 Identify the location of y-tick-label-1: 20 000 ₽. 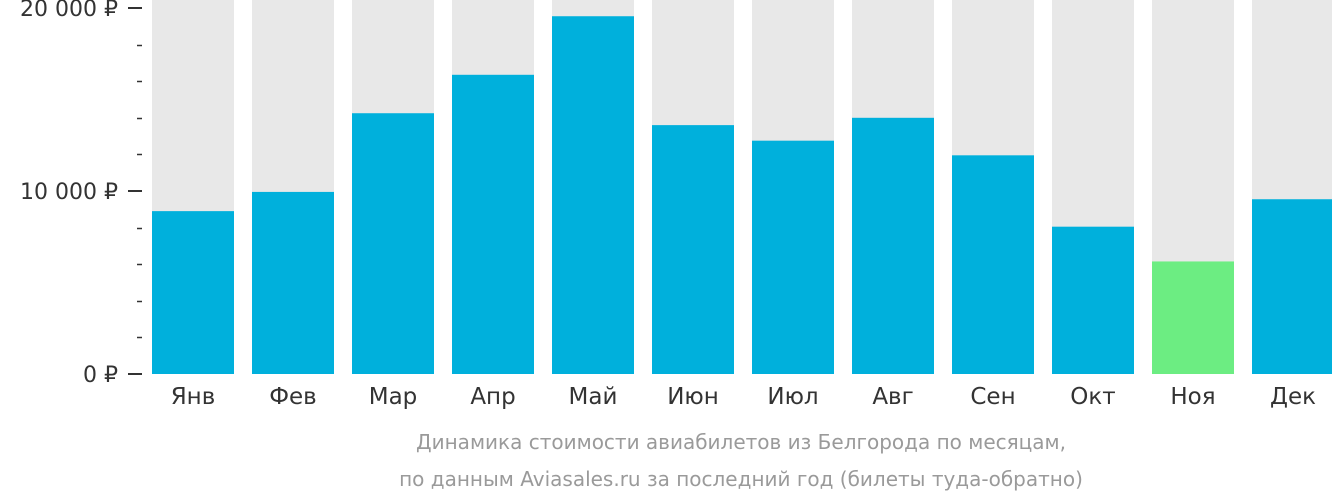
(69, 11).